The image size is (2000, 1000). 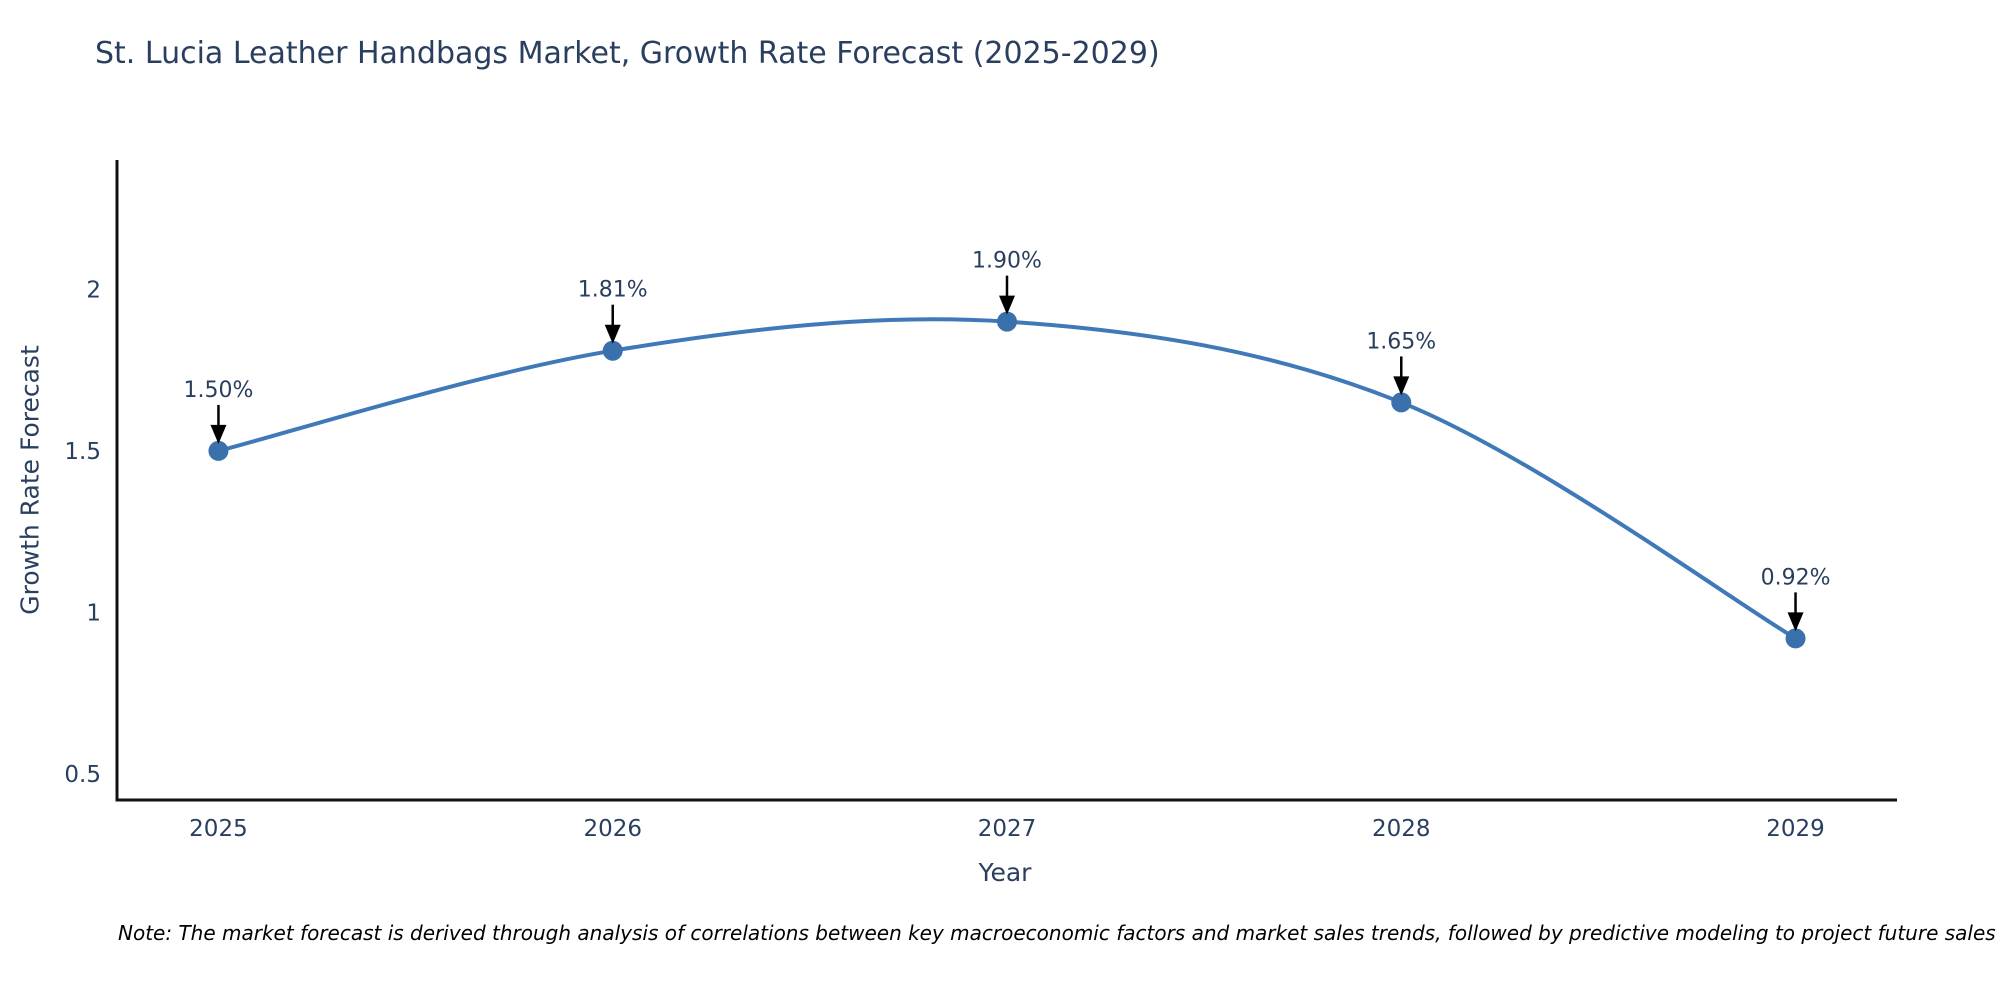 What do you see at coordinates (93, 614) in the screenshot?
I see `y-tick-label: 1` at bounding box center [93, 614].